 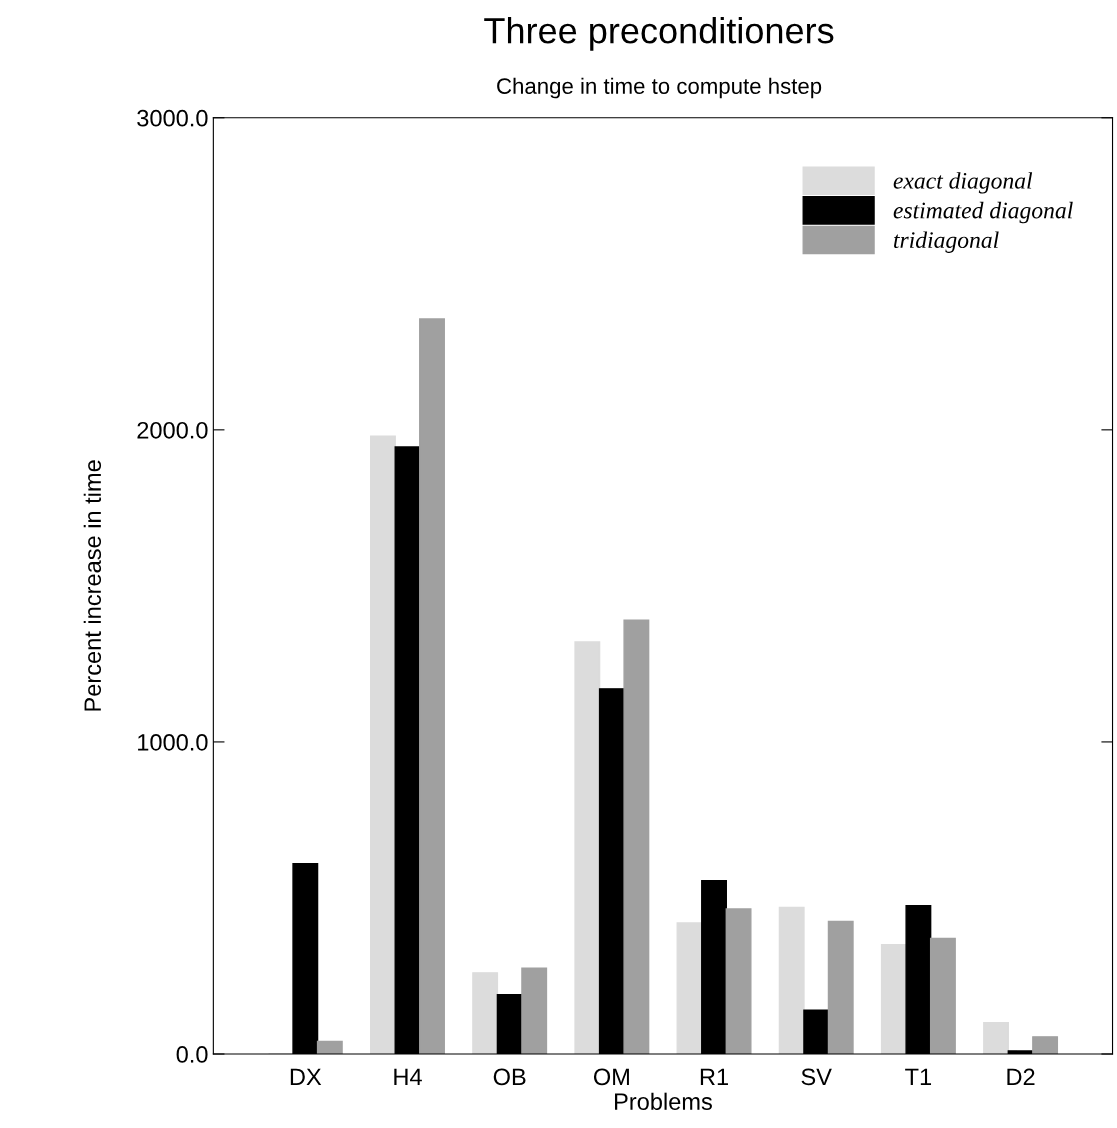 What do you see at coordinates (659, 88) in the screenshot?
I see `chart-subtitle: Change in time to compute hstep` at bounding box center [659, 88].